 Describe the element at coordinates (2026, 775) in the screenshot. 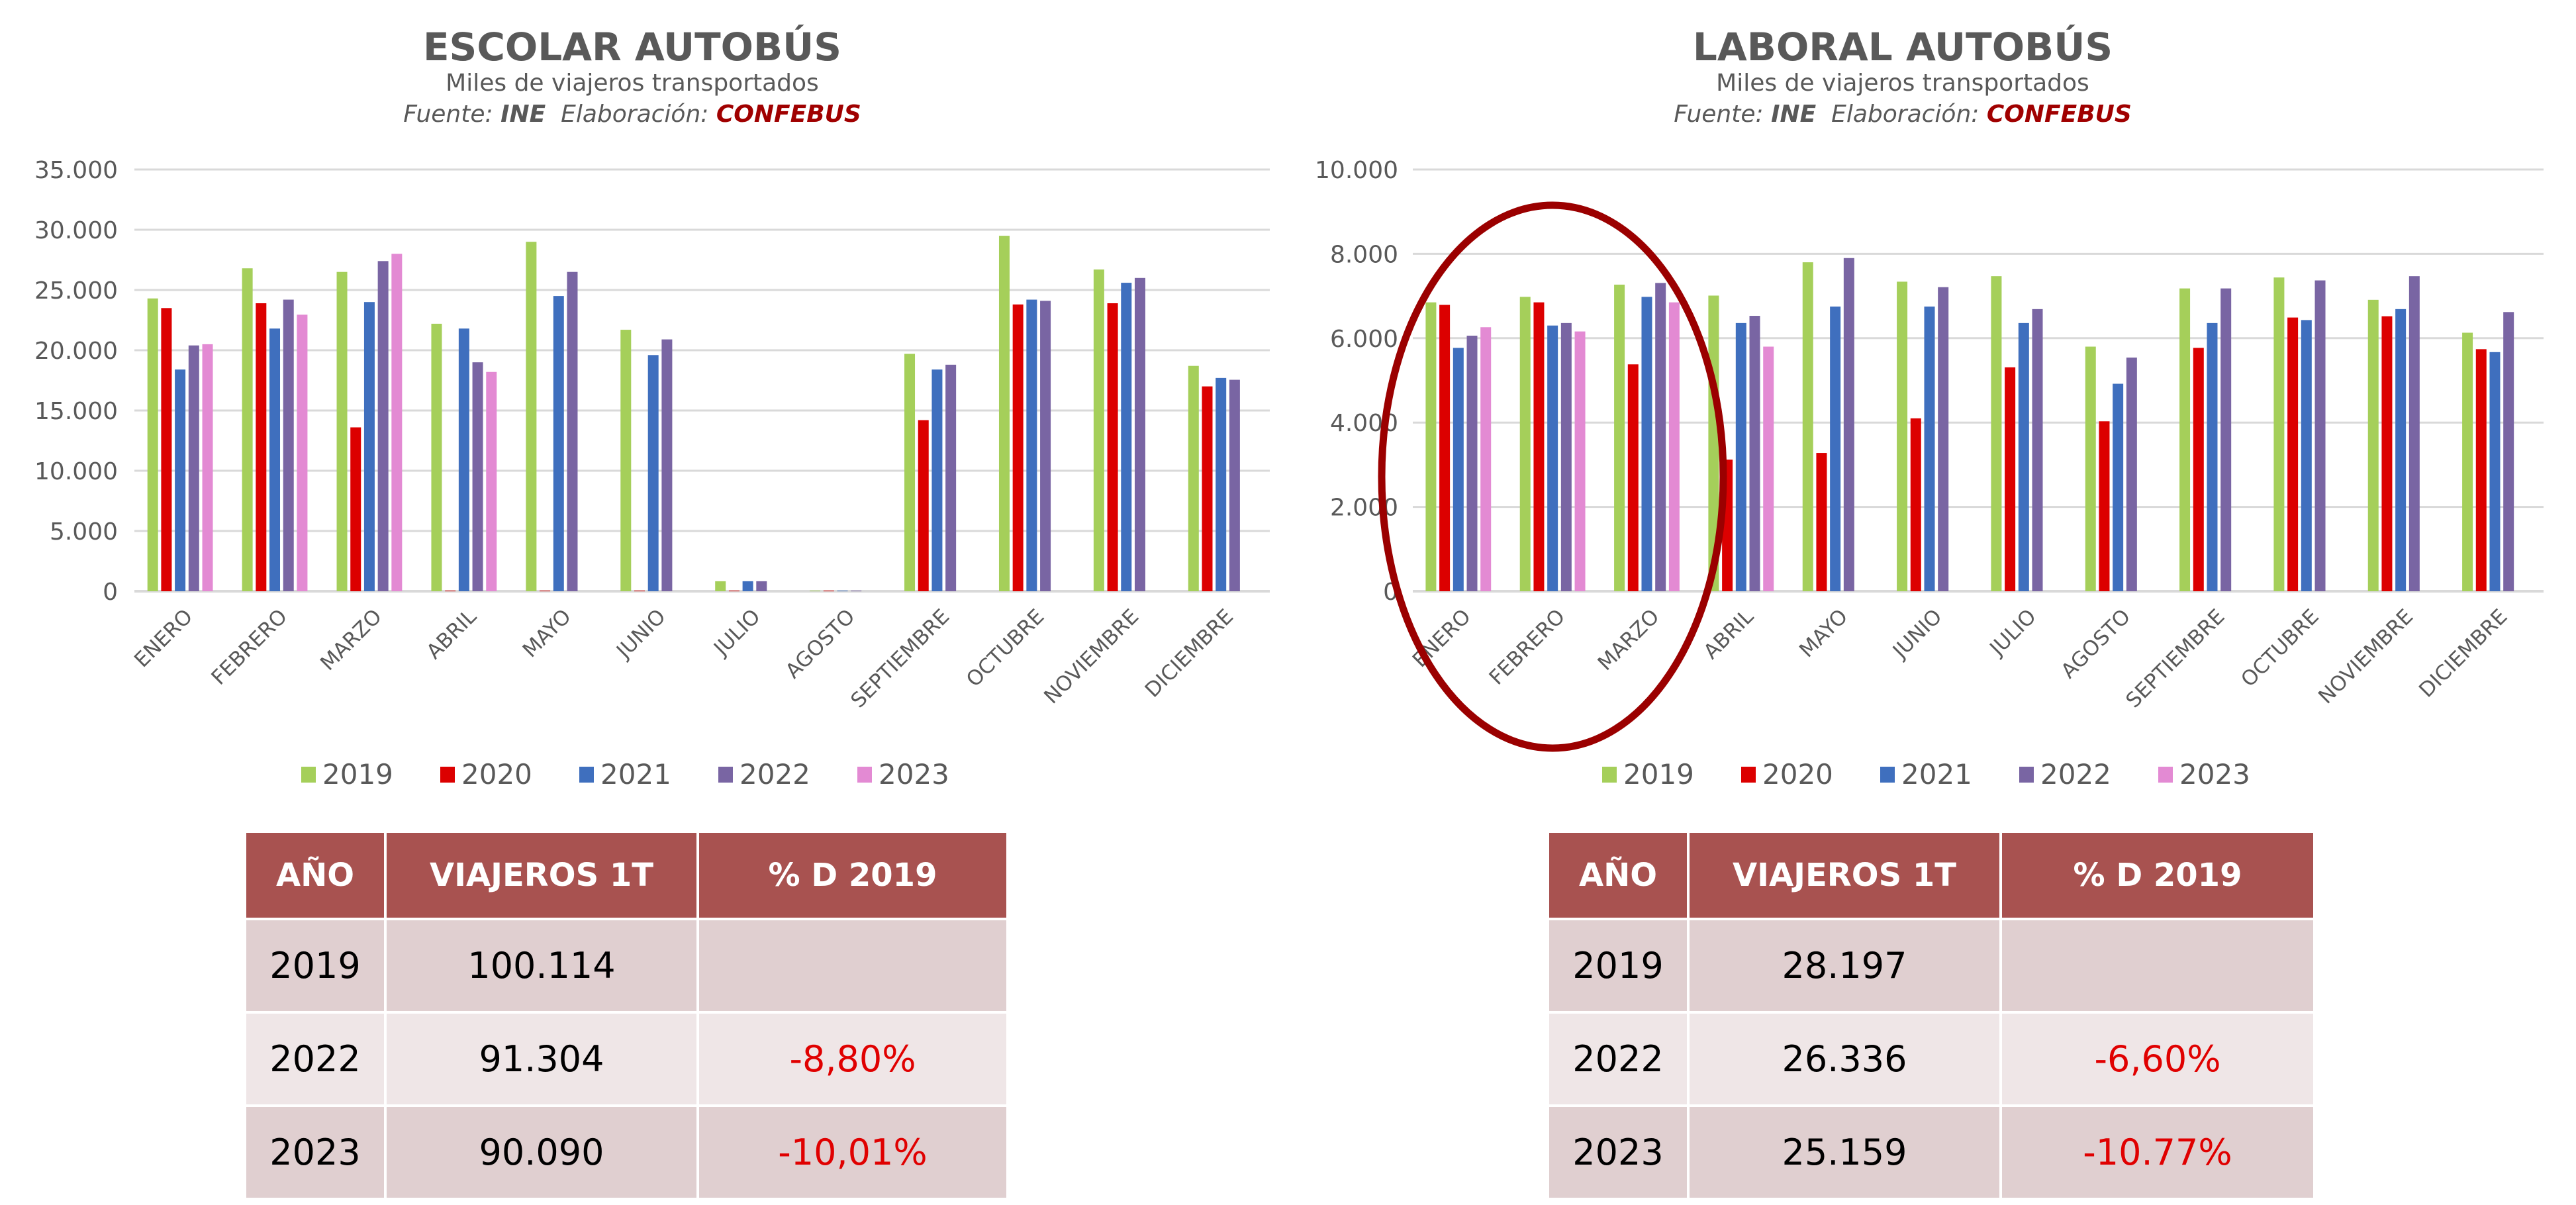

I see `legend-swatch-2022` at that location.